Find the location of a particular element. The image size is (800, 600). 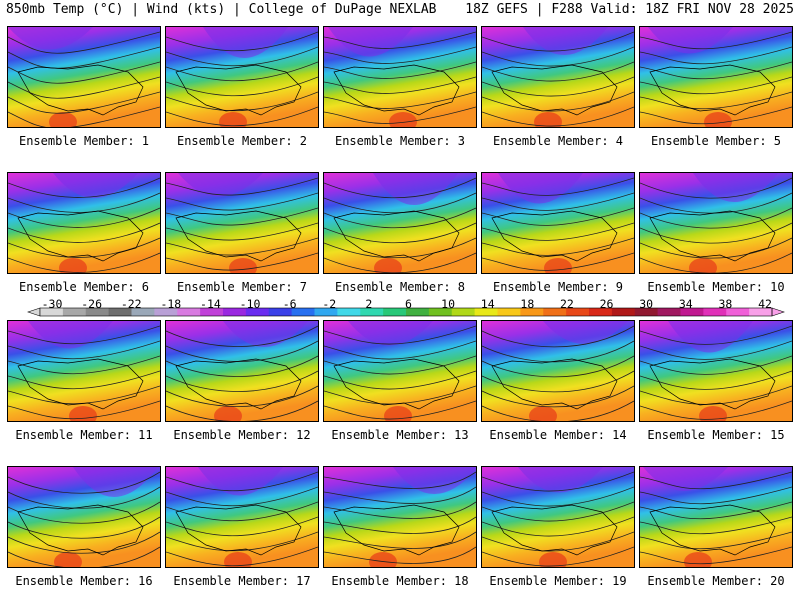

ensemble-member-label: Ensemble Member: 17 is located at coordinates (242, 581).